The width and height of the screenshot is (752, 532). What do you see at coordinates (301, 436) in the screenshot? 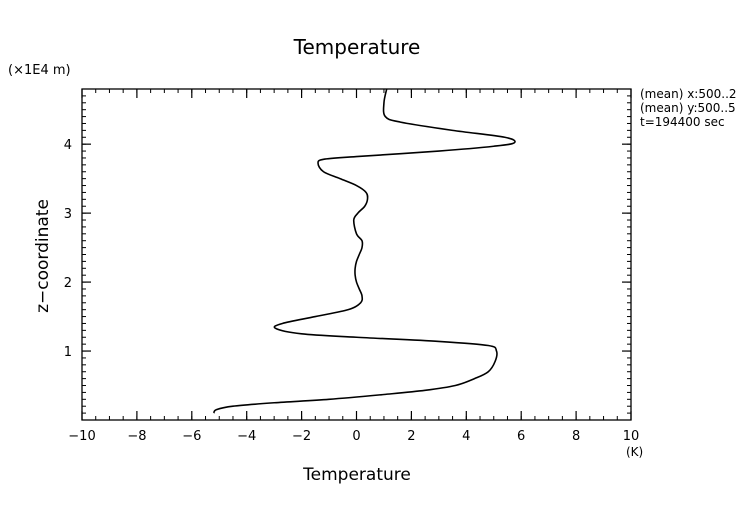
I see `x-tick-label: −2` at bounding box center [301, 436].